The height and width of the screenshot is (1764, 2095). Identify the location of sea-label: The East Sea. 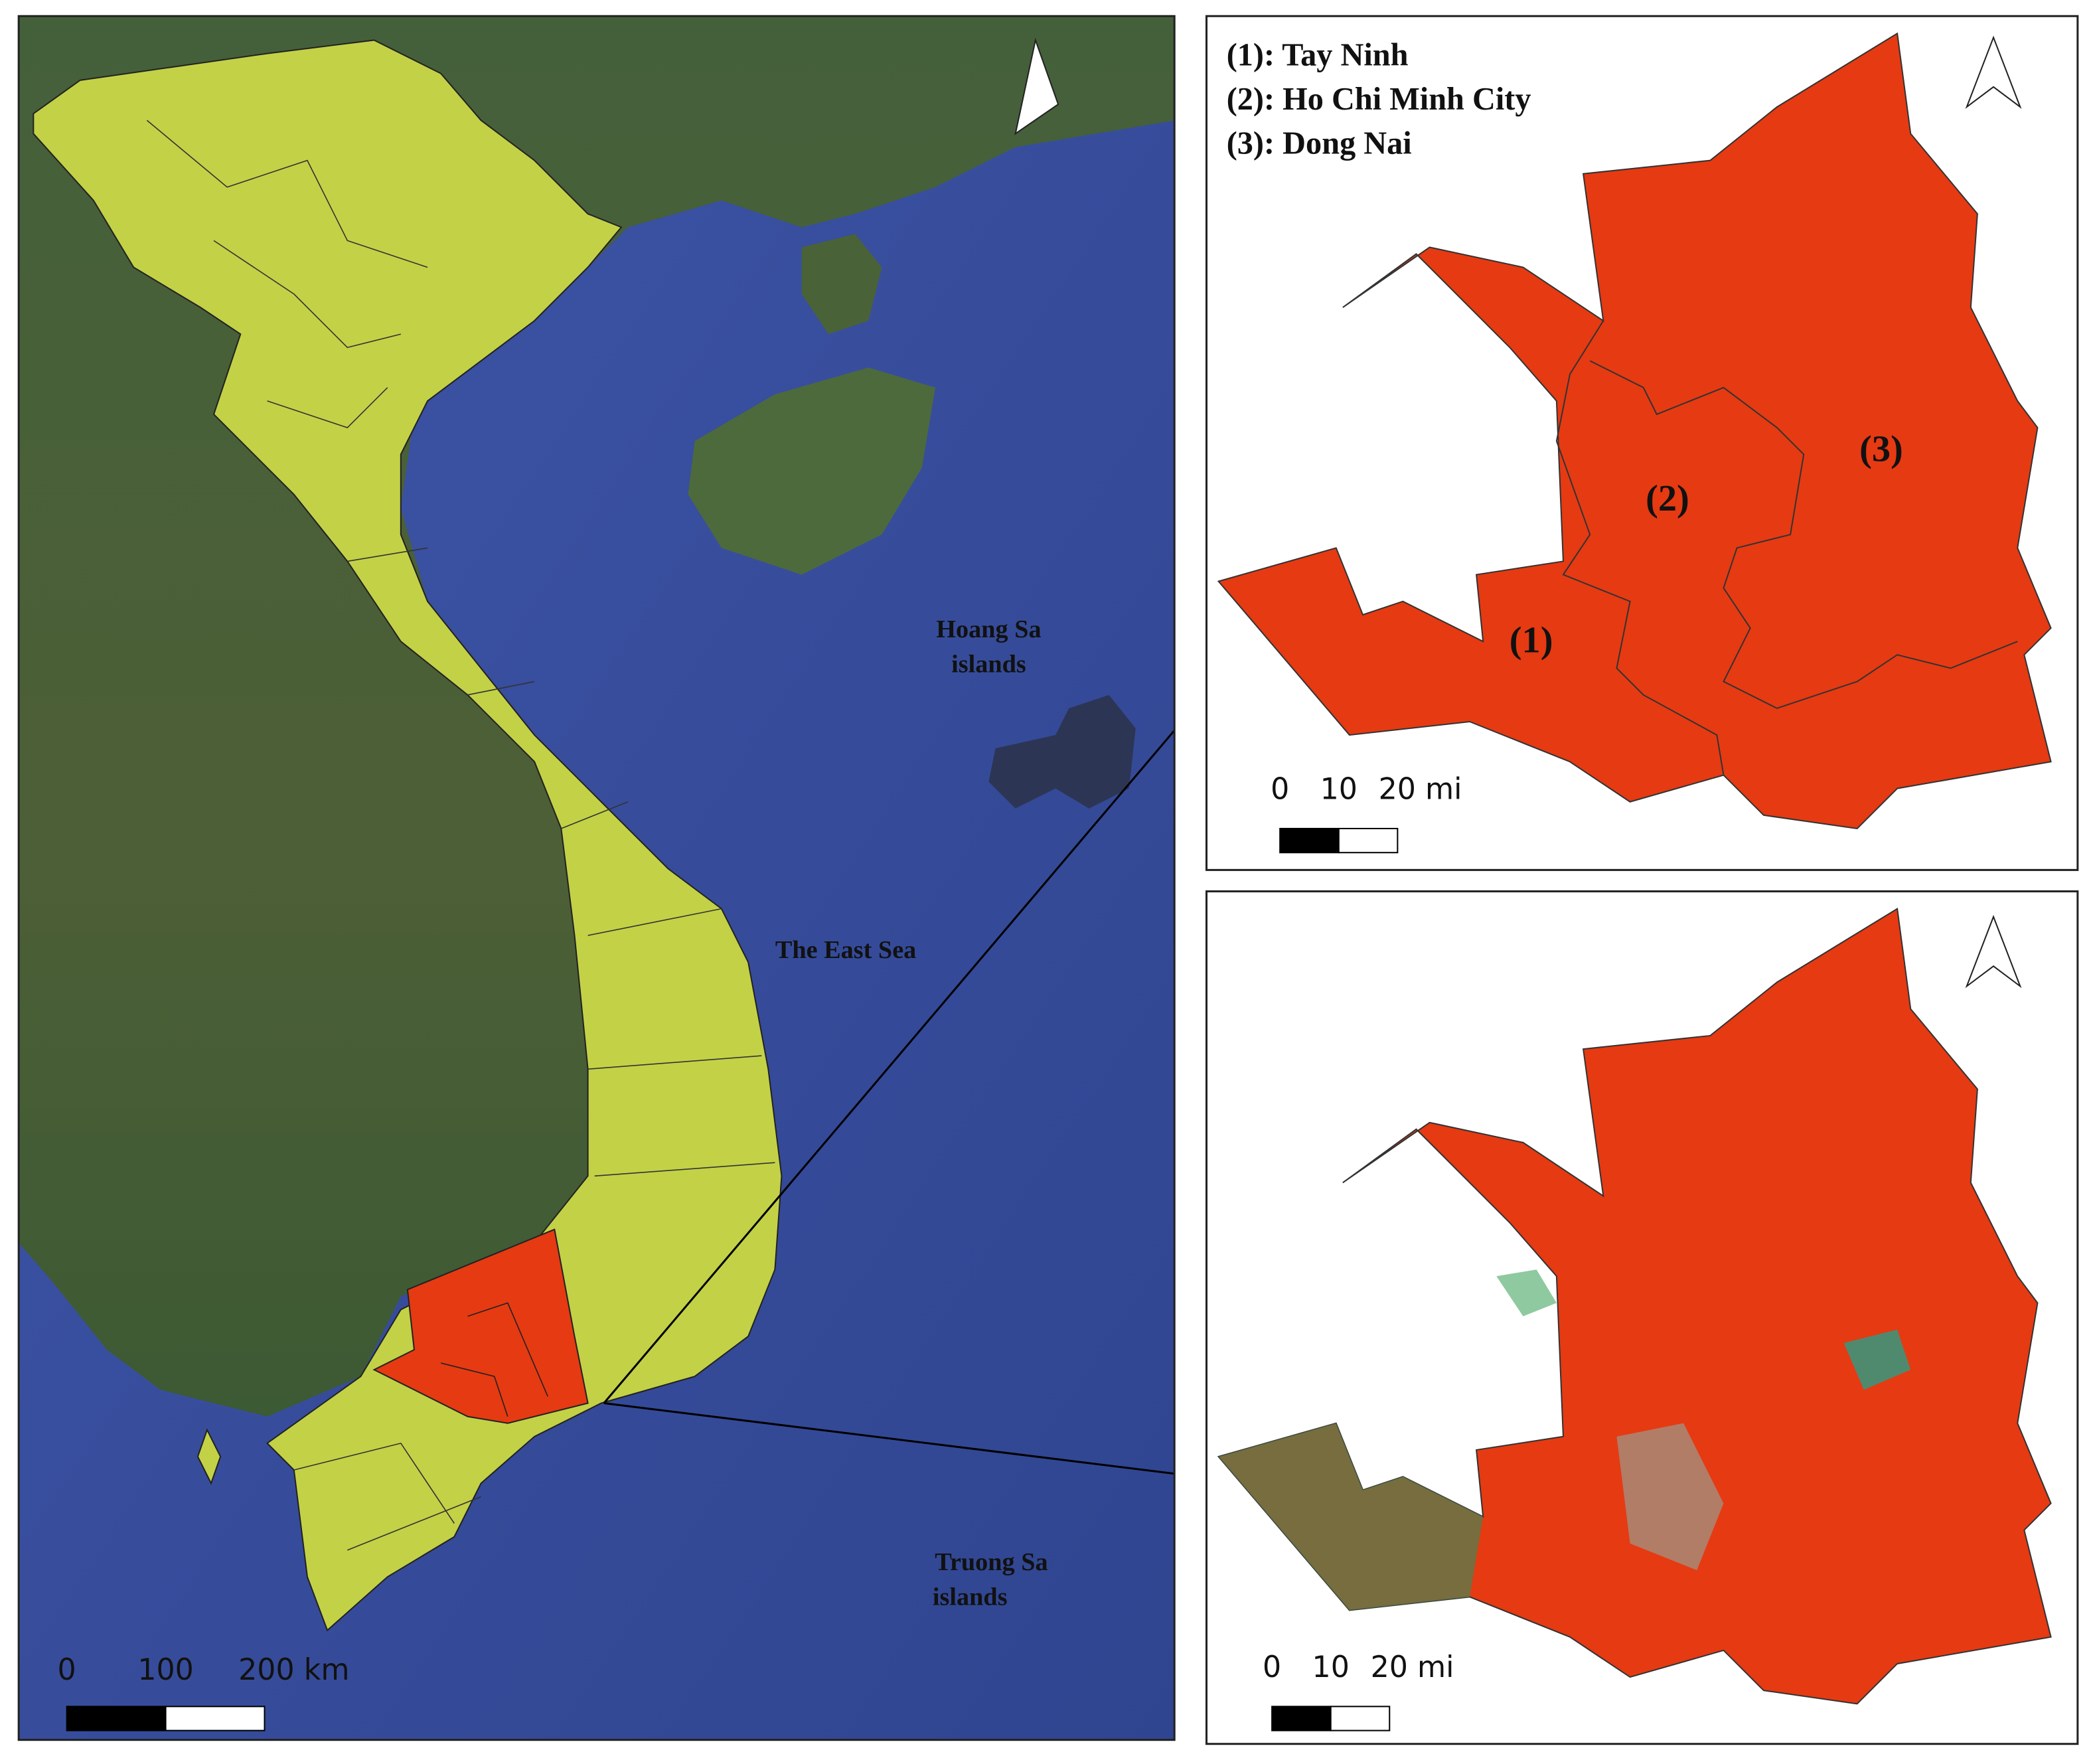
(845, 950).